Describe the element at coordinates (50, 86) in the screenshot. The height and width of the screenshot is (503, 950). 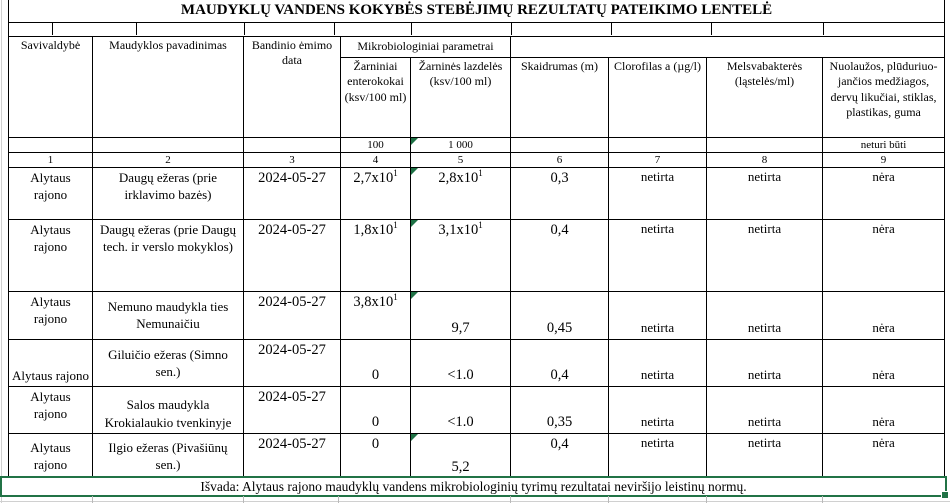
I see `header-savivaldybe: Savivaldybė` at that location.